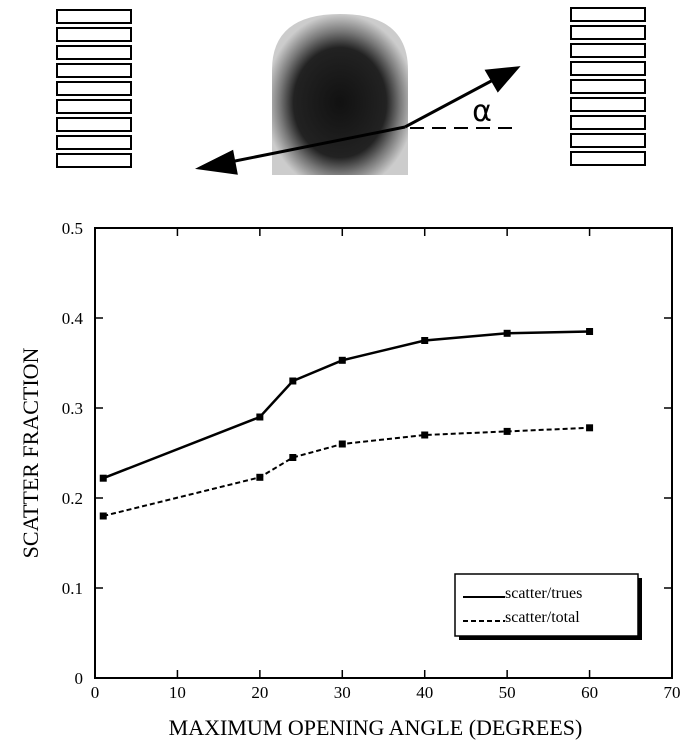 This screenshot has width=683, height=746. Describe the element at coordinates (672, 692) in the screenshot. I see `x-tick-label: 70` at that location.